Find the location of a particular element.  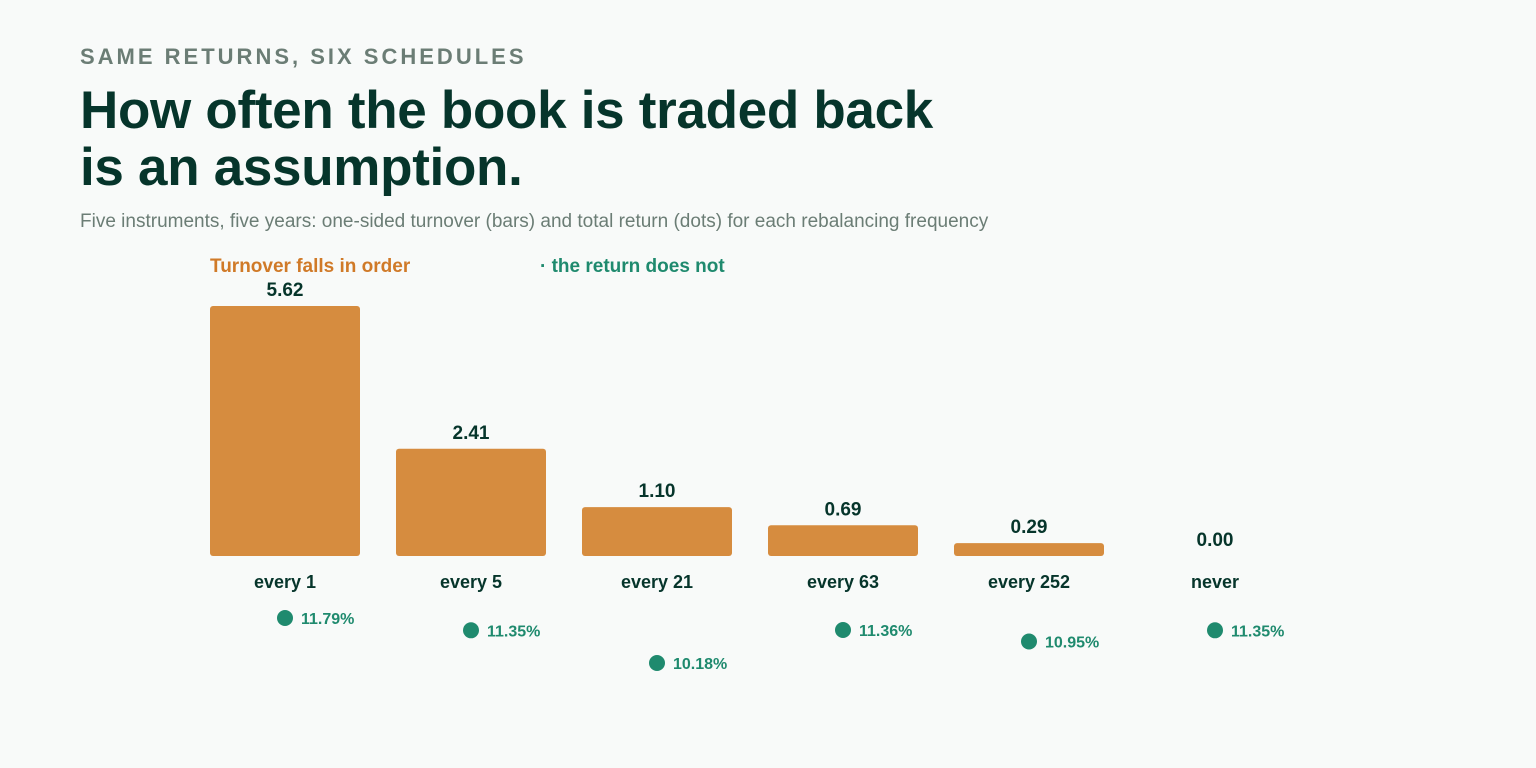

category-label: every 21 is located at coordinates (657, 582).